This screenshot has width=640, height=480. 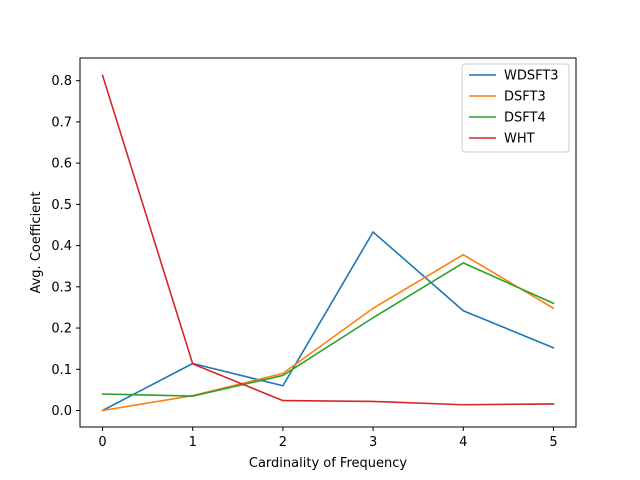 I want to click on y-tick-label: 0.5, so click(x=61, y=205).